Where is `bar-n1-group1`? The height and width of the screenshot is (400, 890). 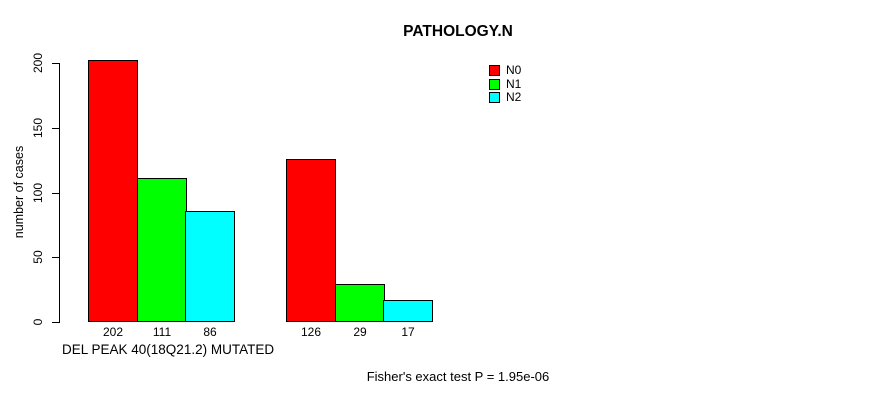 bar-n1-group1 is located at coordinates (162, 250).